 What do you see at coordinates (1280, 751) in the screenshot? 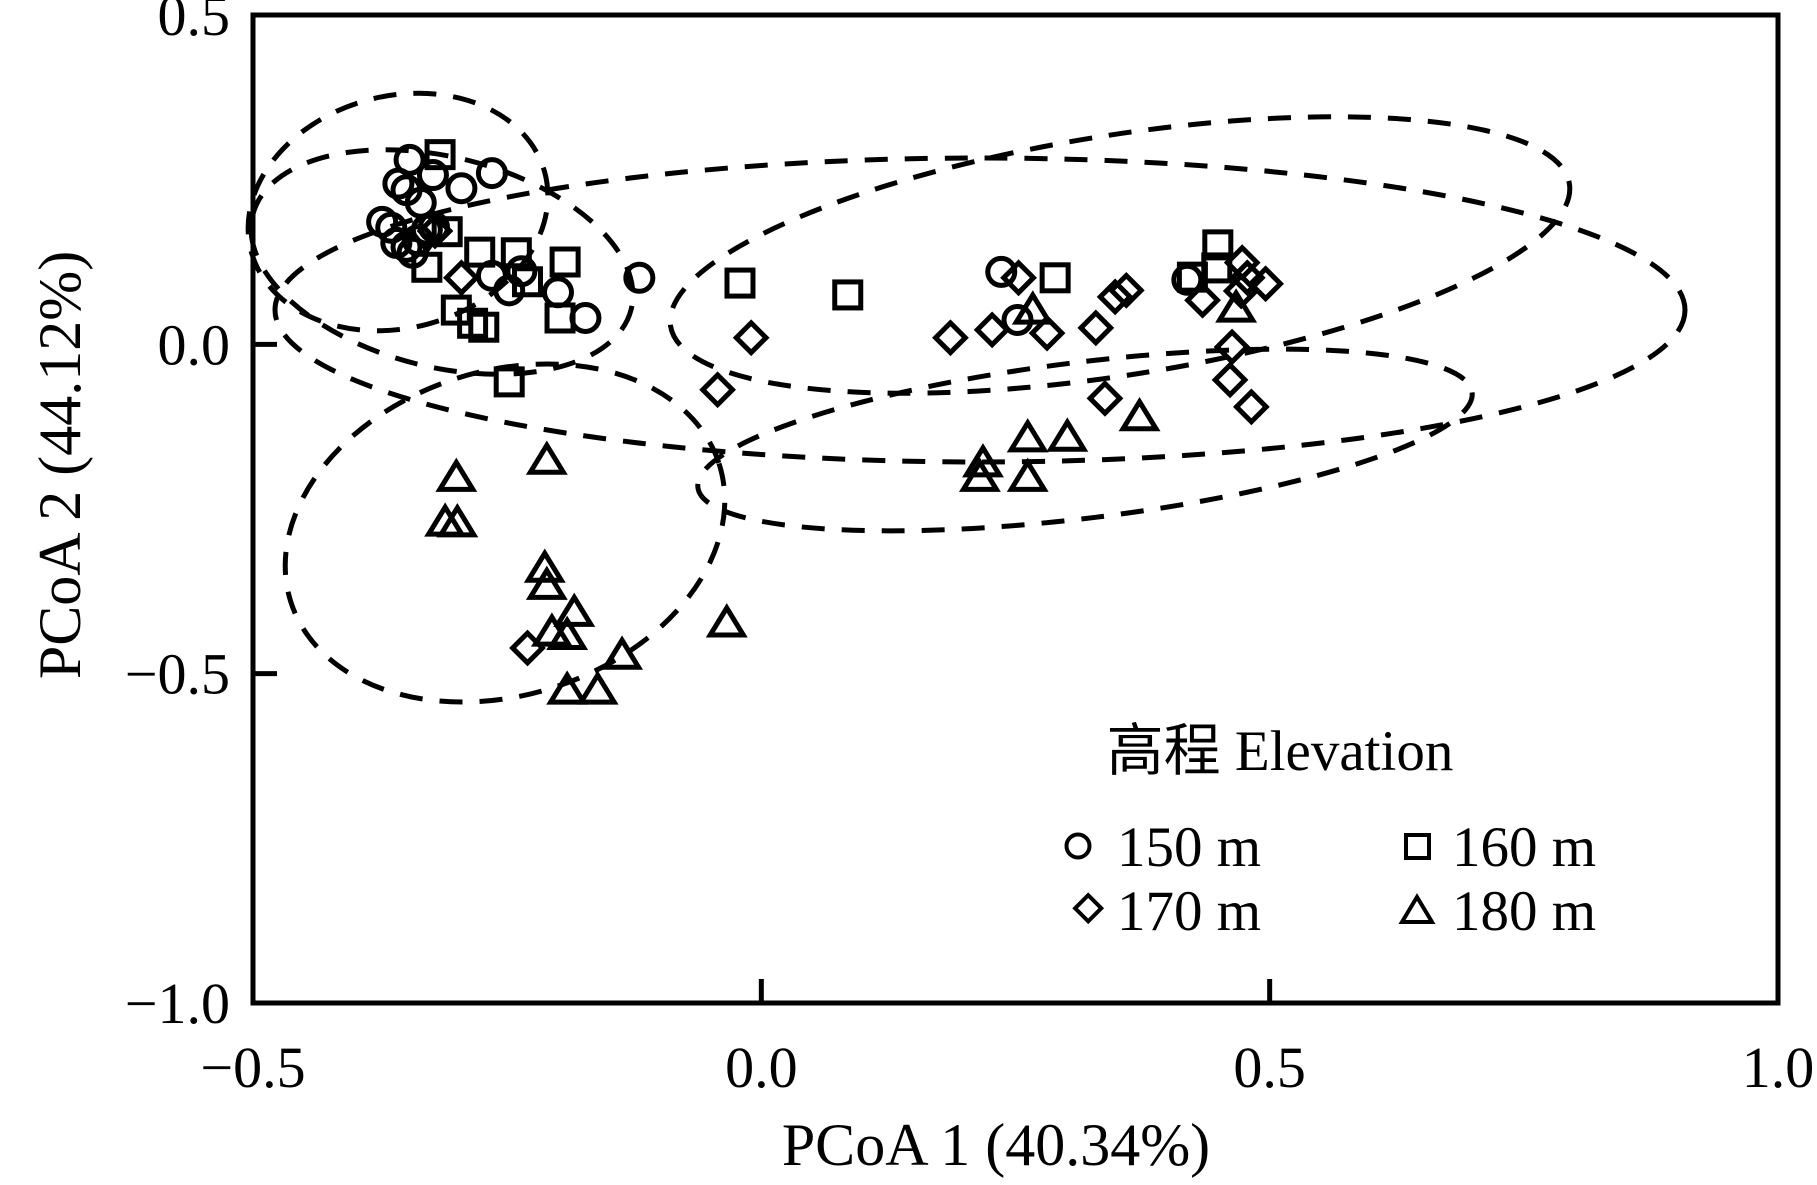
I see `legend-title: 高程 Elevation` at bounding box center [1280, 751].